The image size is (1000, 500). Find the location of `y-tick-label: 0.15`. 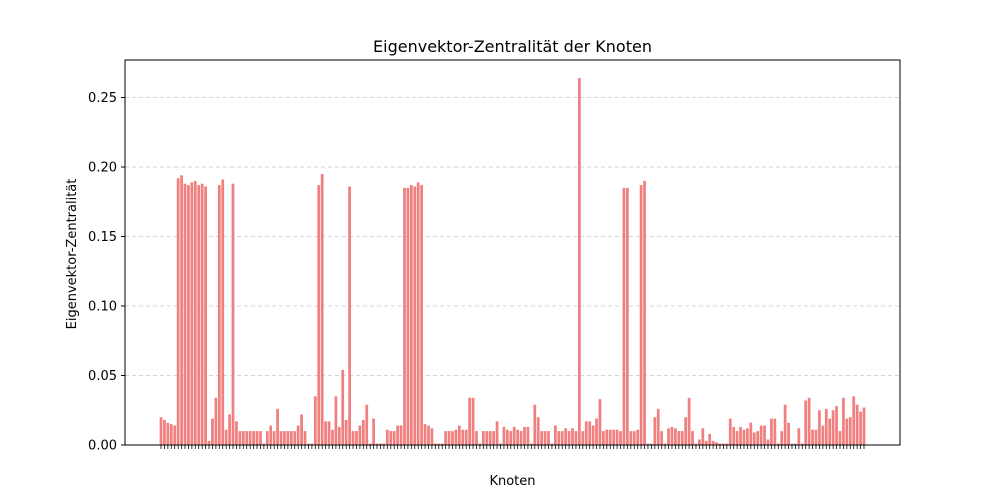

y-tick-label: 0.15 is located at coordinates (102, 237).